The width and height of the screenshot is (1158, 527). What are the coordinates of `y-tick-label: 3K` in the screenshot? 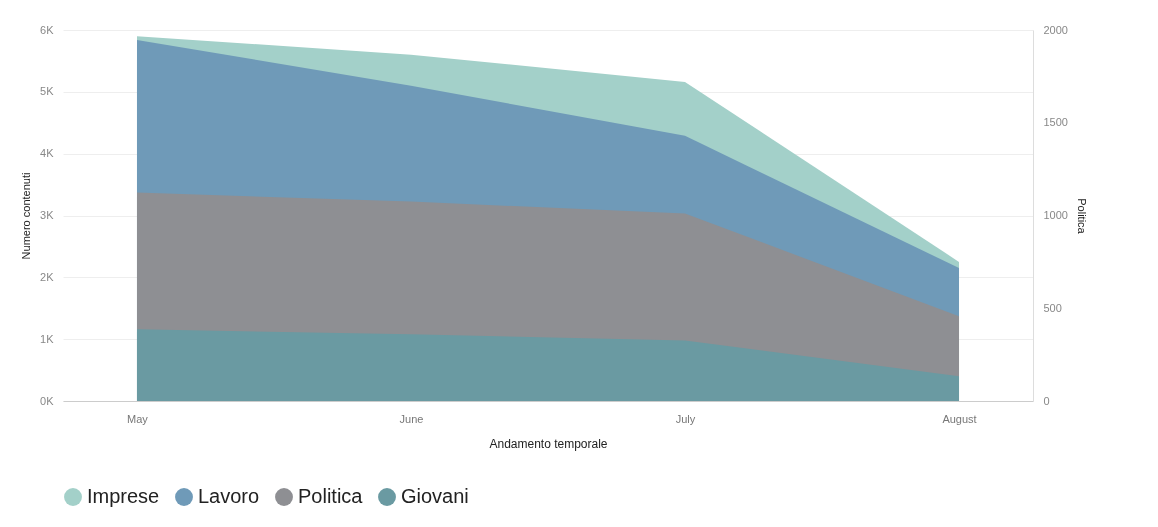 It's located at (47, 215).